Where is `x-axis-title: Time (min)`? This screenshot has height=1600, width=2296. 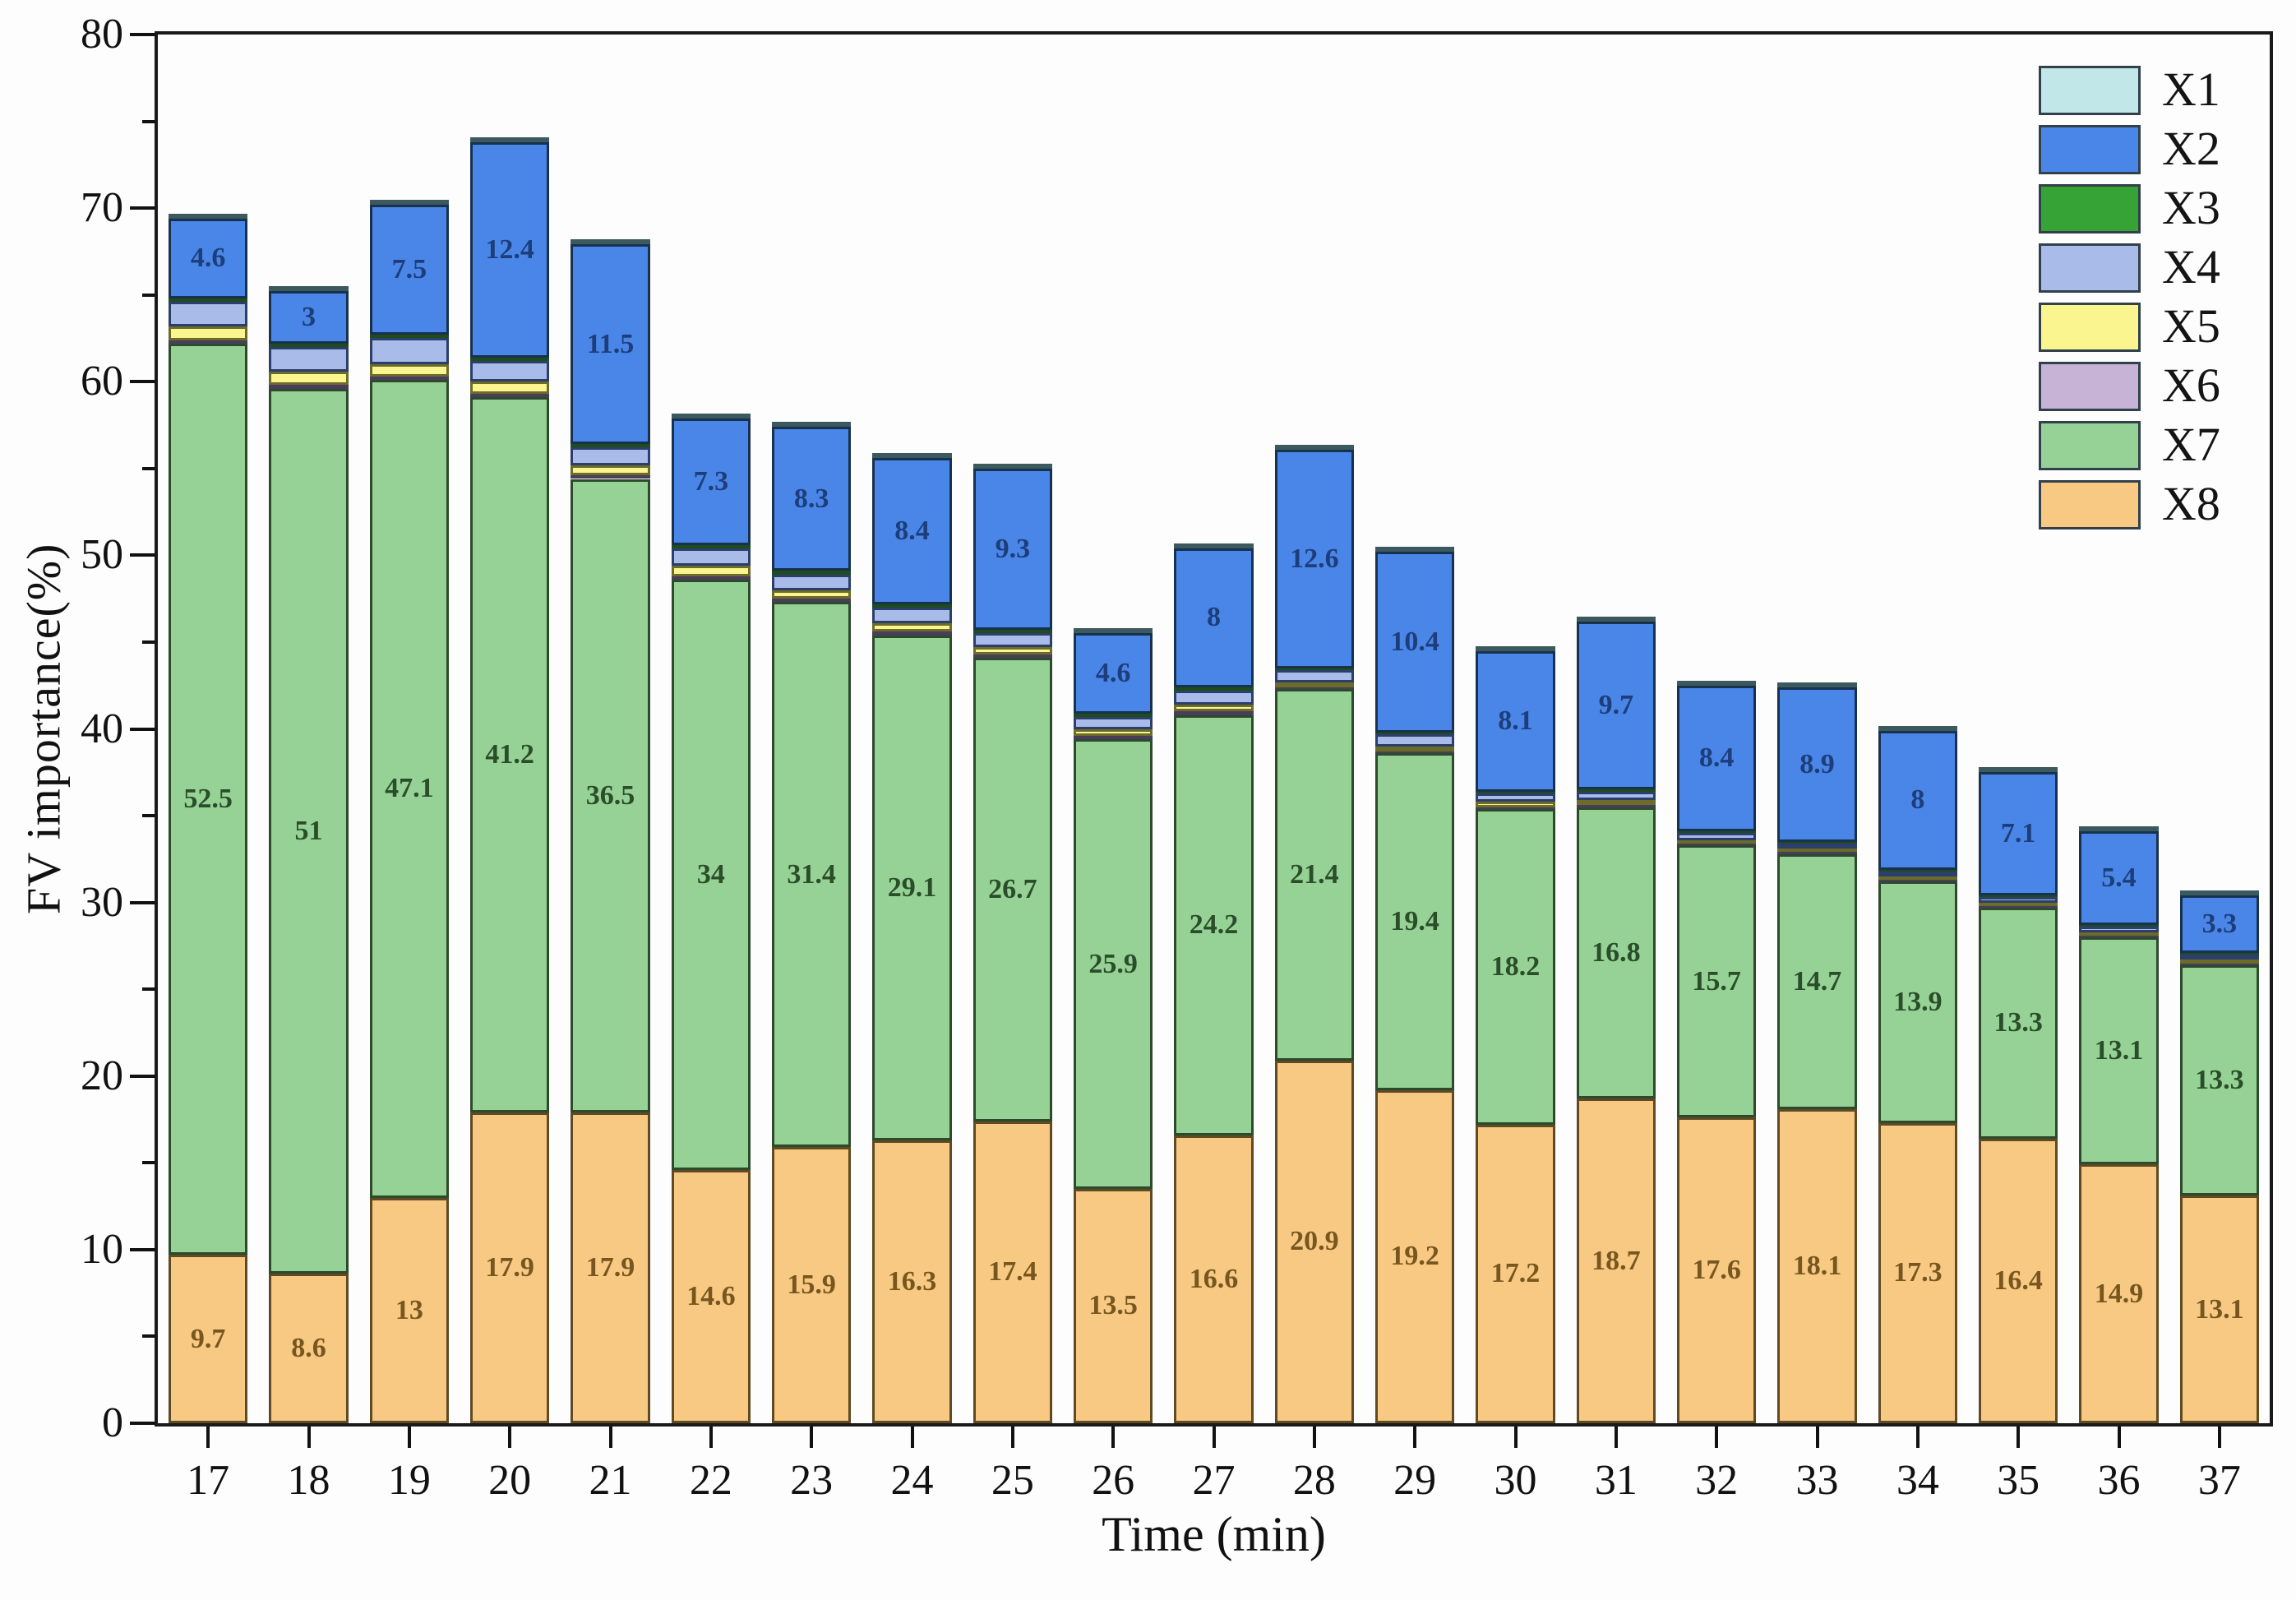
x-axis-title: Time (min) is located at coordinates (1214, 1534).